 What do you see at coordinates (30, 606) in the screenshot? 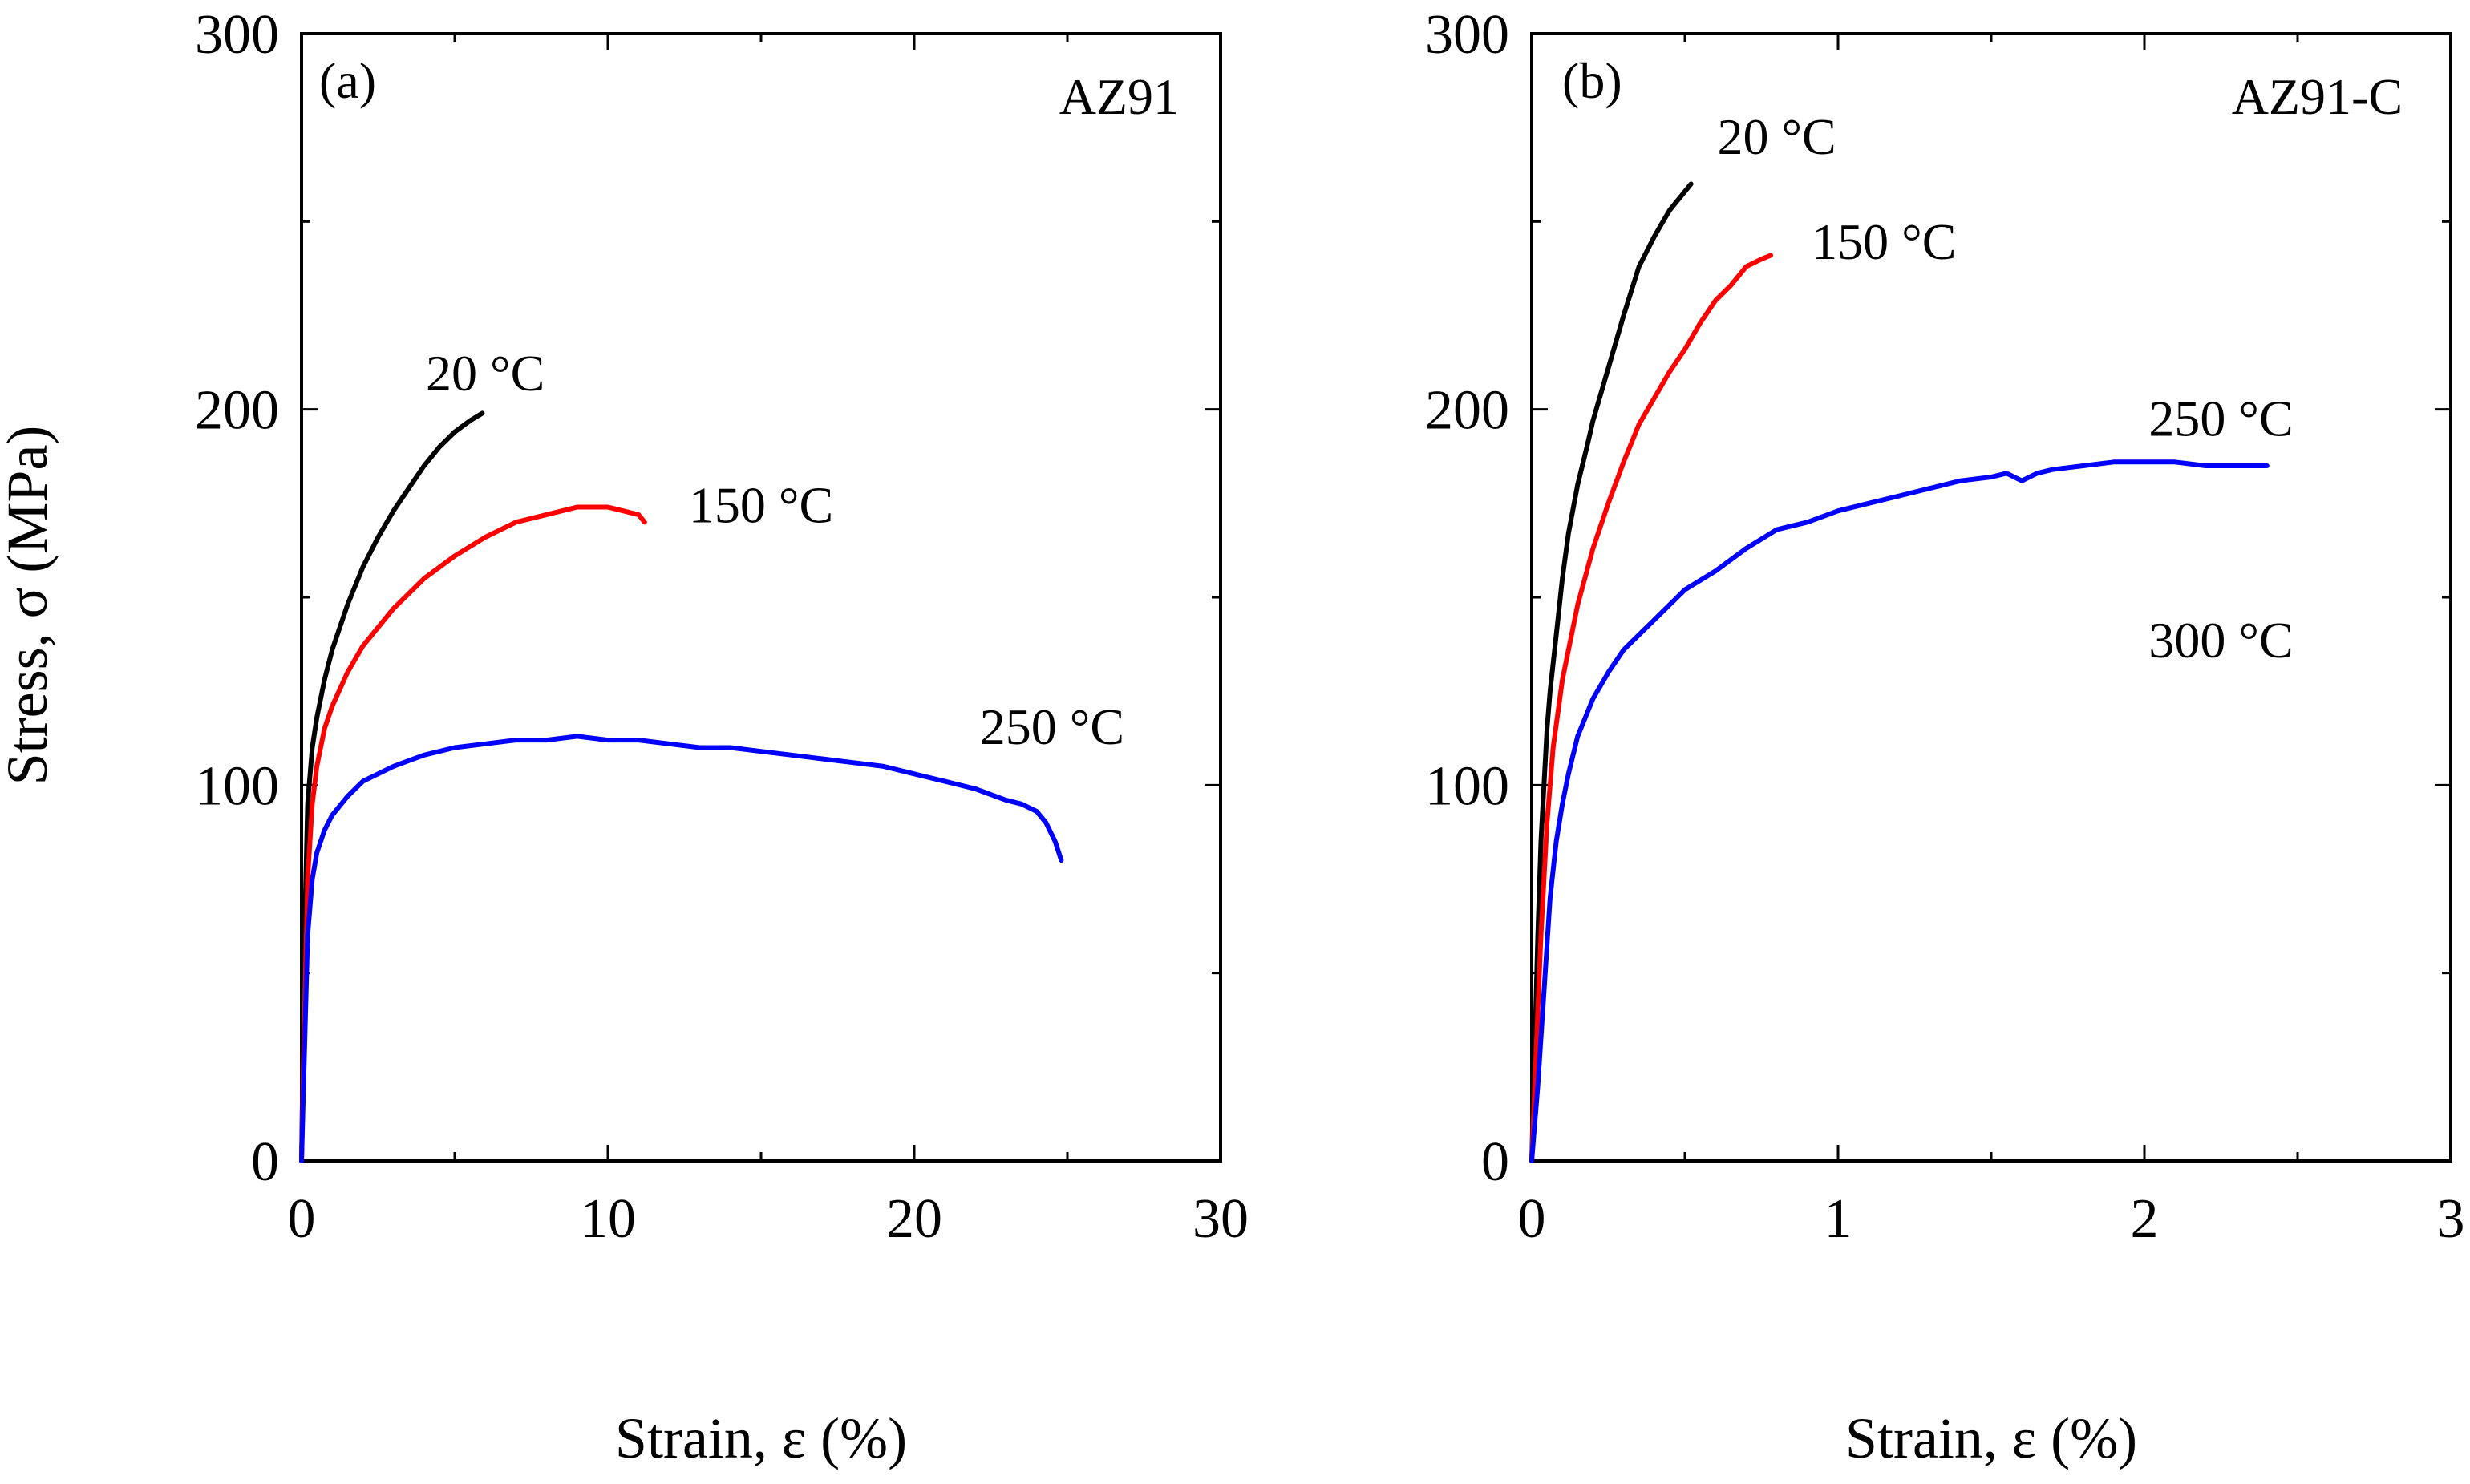
I see `y-axis-label: Stress, σ (MPa)` at bounding box center [30, 606].